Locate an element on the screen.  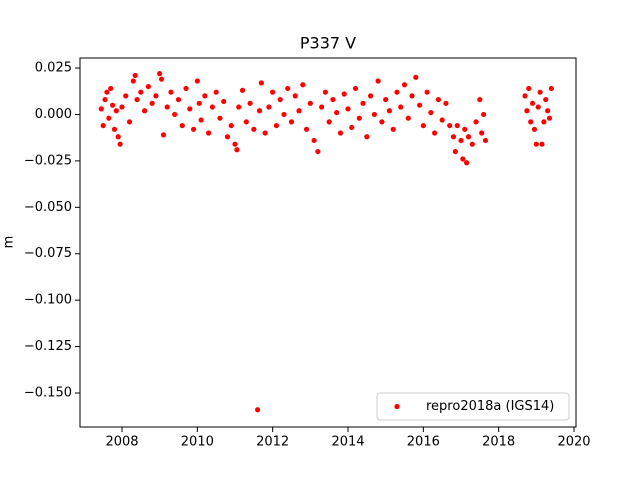
x-tick-label: 2016 is located at coordinates (423, 442).